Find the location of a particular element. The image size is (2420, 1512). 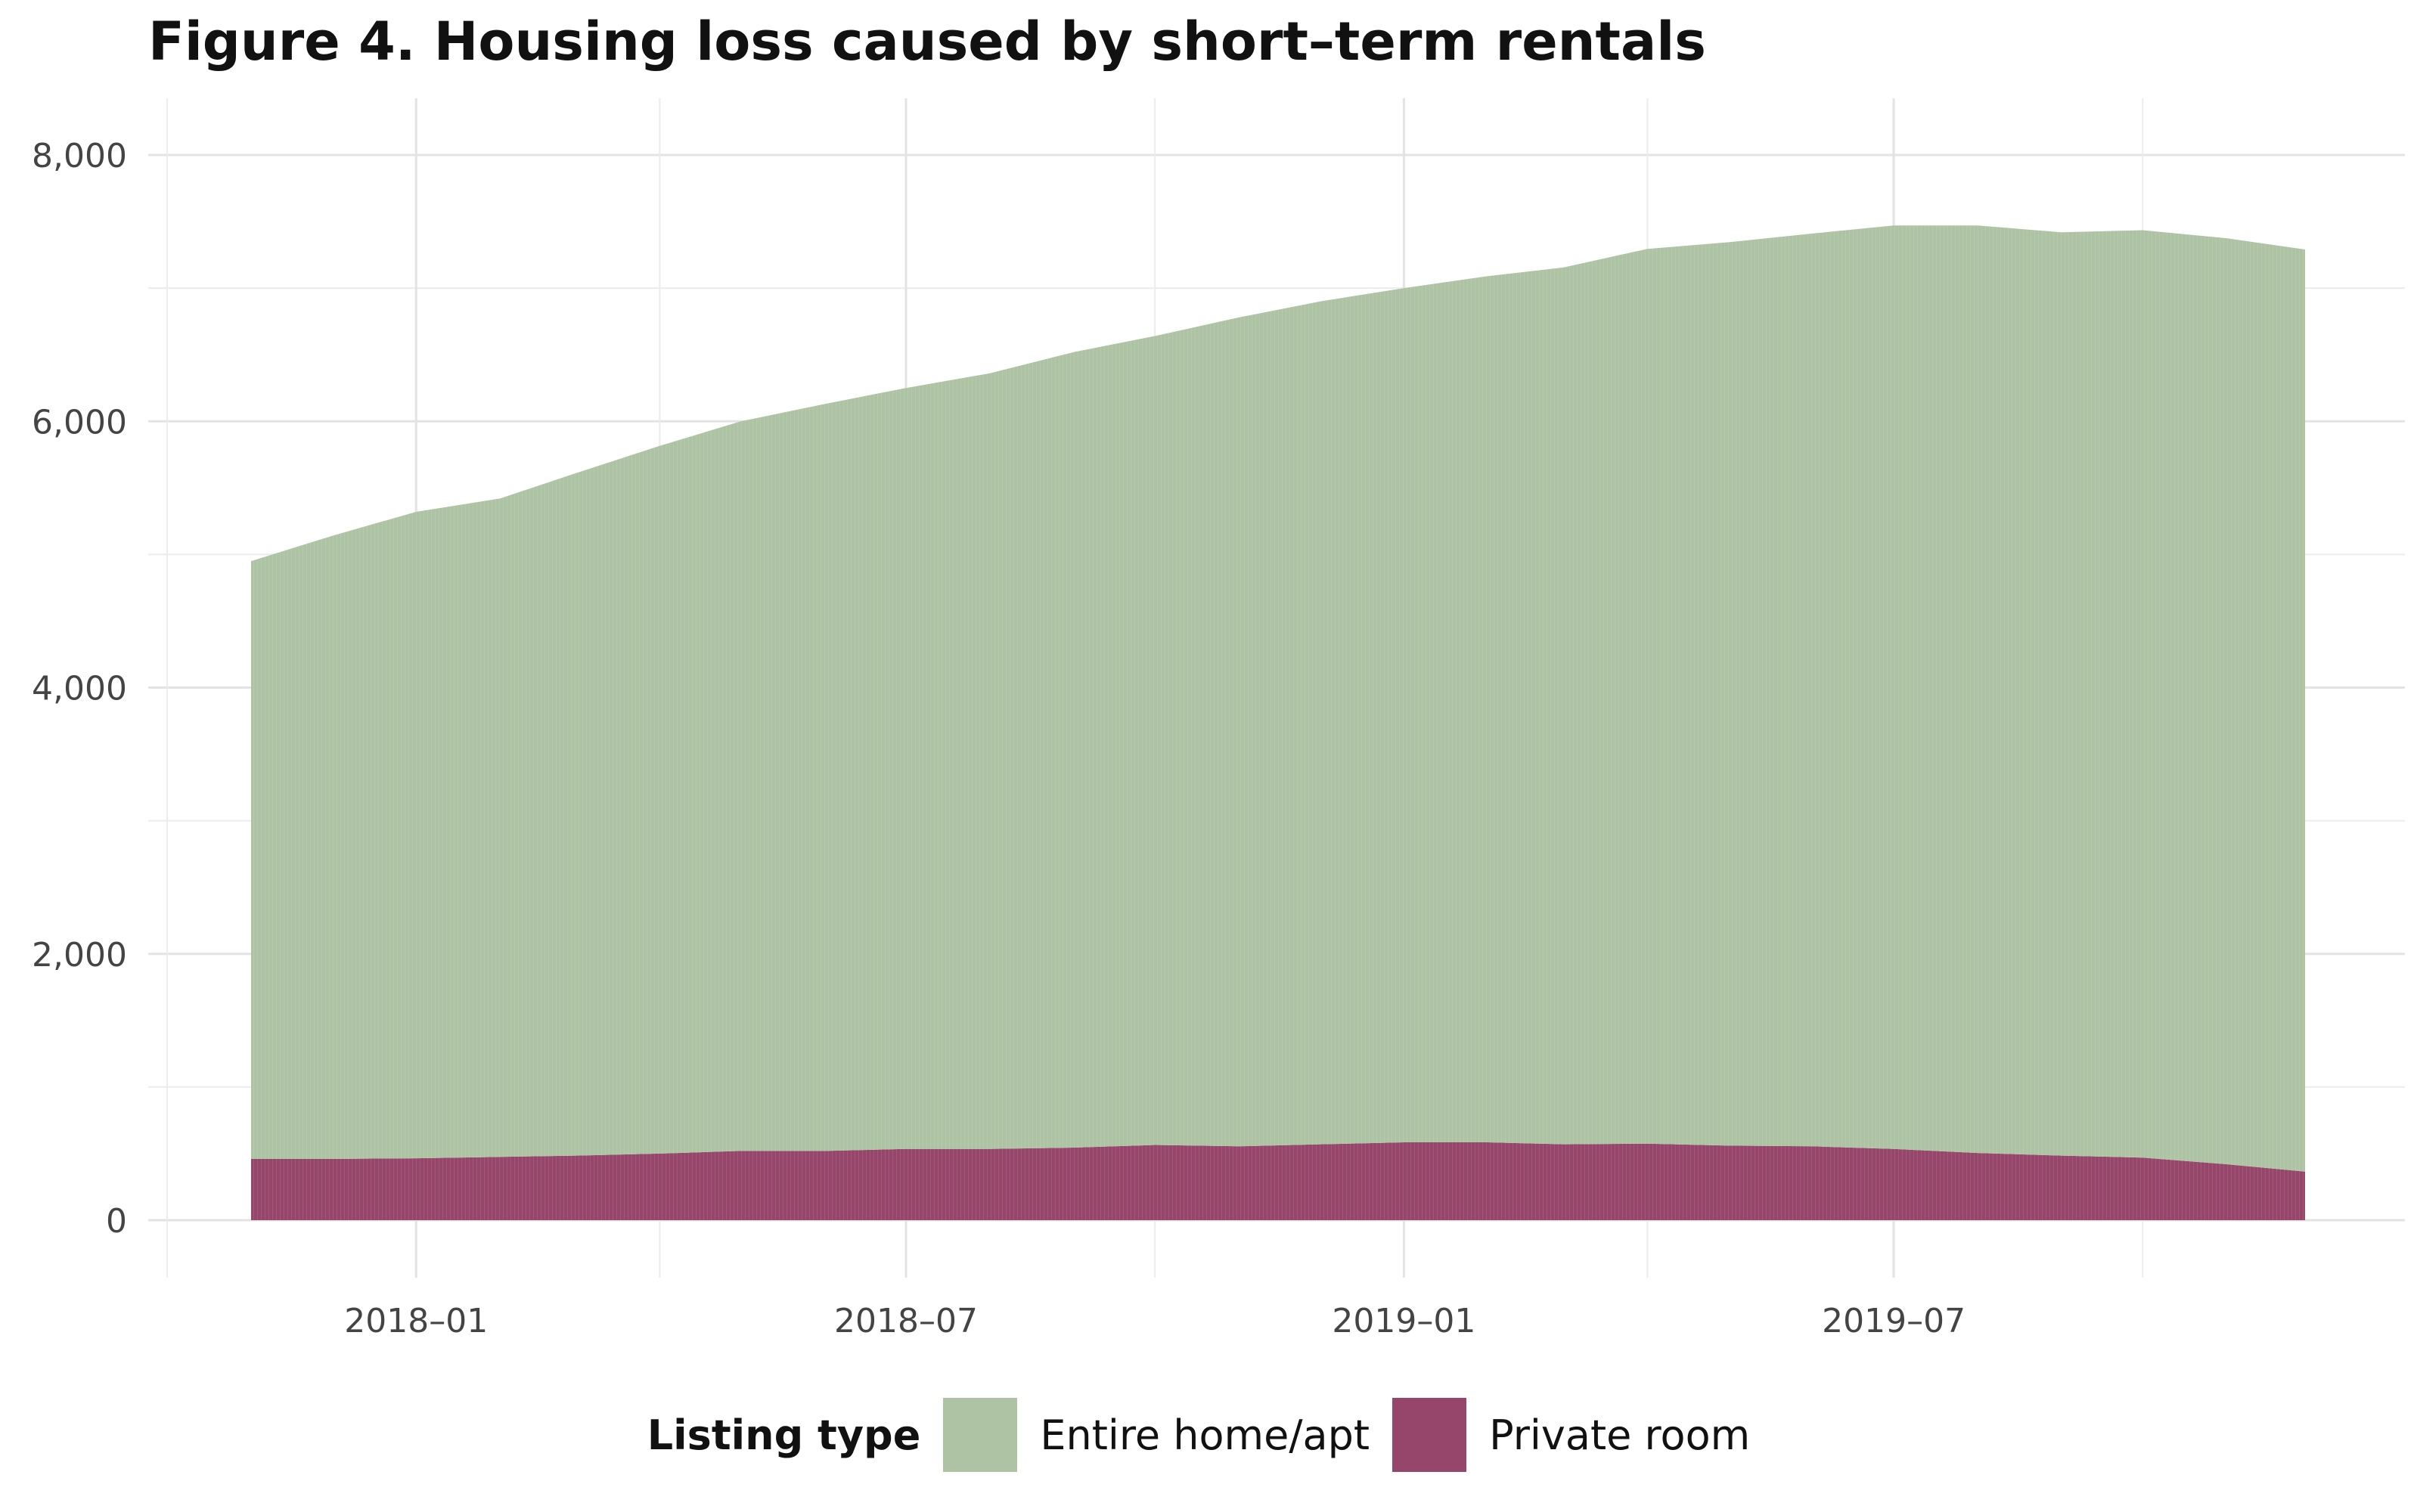

legend-item-entire-home: Entire home/apt is located at coordinates (1156, 1435).